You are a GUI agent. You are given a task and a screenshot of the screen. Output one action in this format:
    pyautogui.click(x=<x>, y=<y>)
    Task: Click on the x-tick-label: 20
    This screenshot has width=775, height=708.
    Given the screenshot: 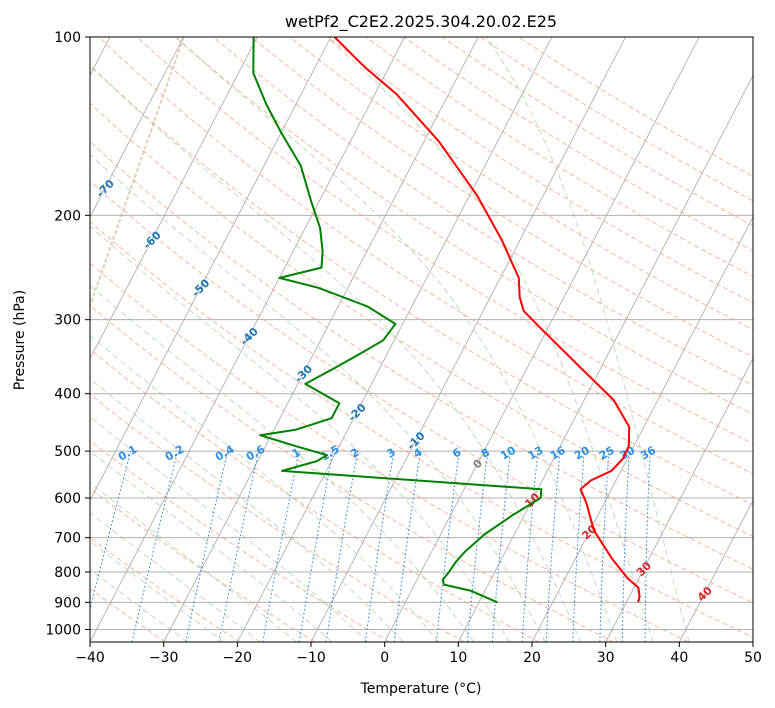 What is the action you would take?
    pyautogui.click(x=532, y=658)
    